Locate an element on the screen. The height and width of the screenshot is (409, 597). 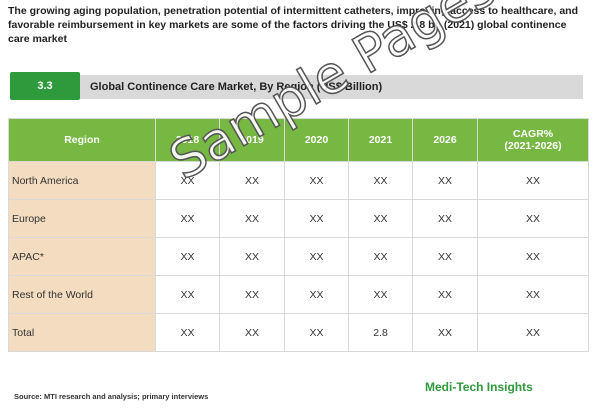
value-cell: 2.8 is located at coordinates (380, 332).